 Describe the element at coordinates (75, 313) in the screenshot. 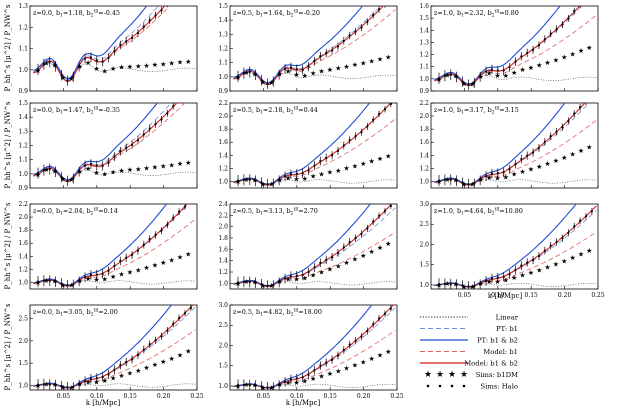

I see `panel-annotation: z=0.0, b1=3.05, b2tll=2.00` at that location.